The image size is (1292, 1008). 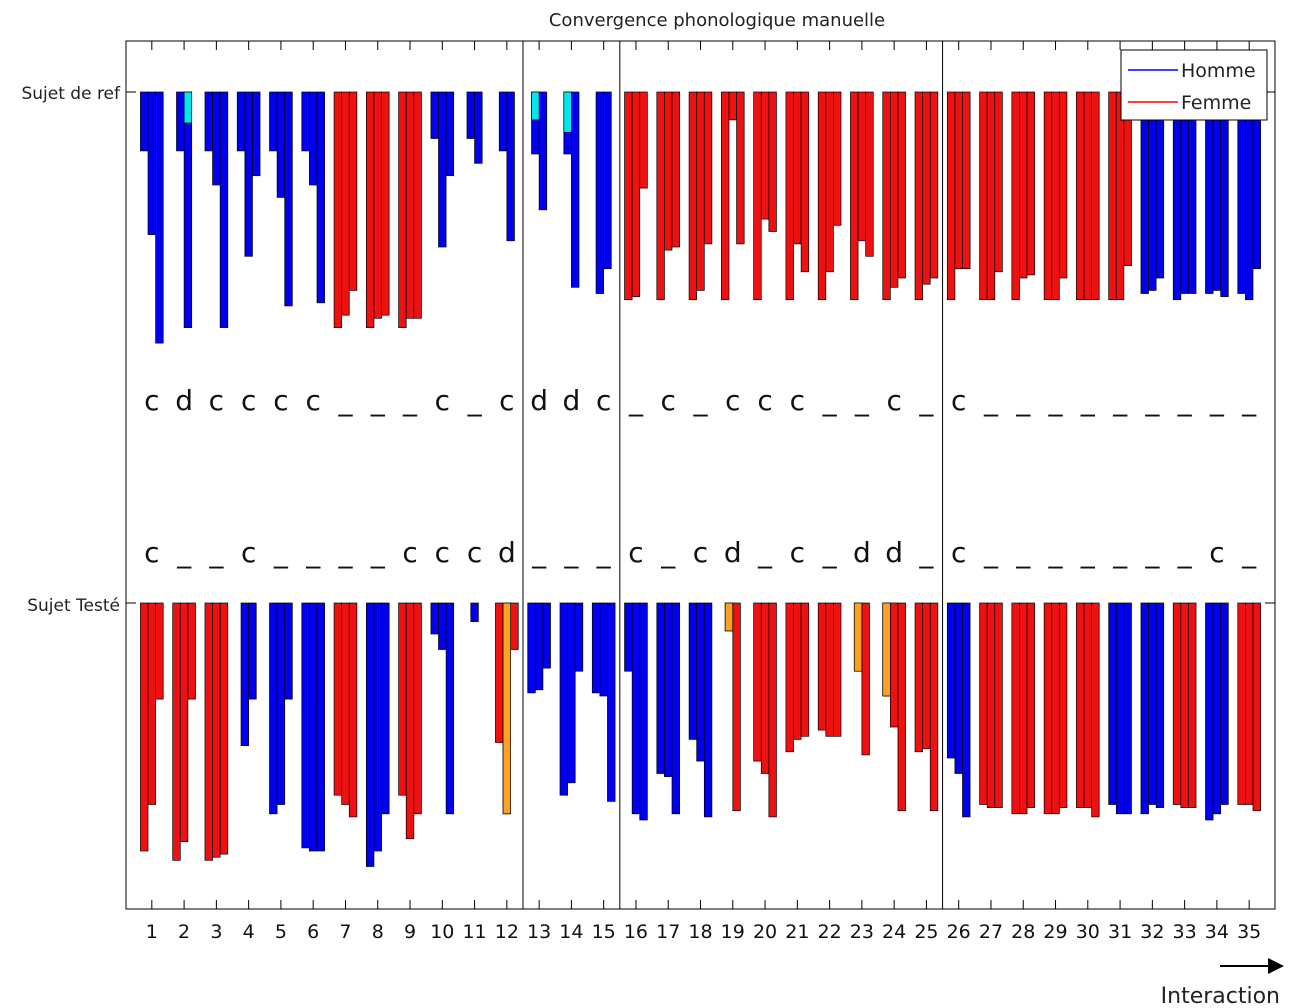 What do you see at coordinates (506, 400) in the screenshot?
I see `ref-marker-12: c` at bounding box center [506, 400].